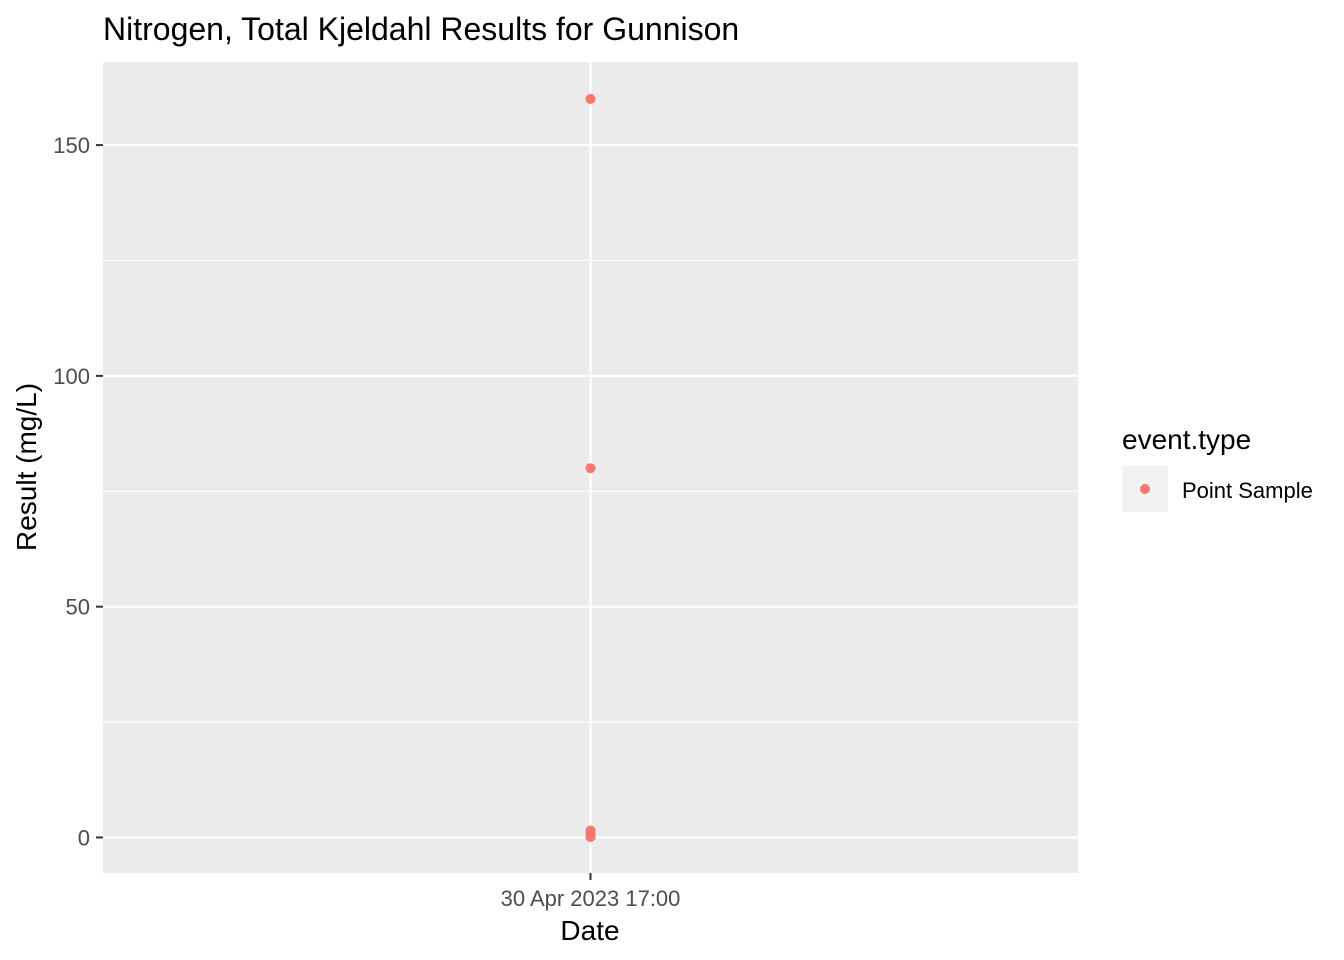 Image resolution: width=1344 pixels, height=960 pixels. What do you see at coordinates (1186, 439) in the screenshot?
I see `legend-title: event.type` at bounding box center [1186, 439].